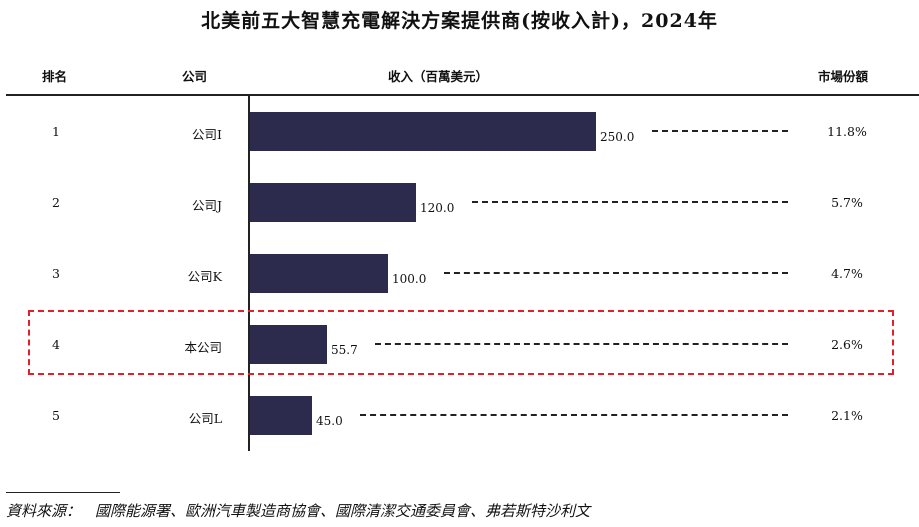 Image resolution: width=919 pixels, height=527 pixels. Describe the element at coordinates (195, 76) in the screenshot. I see `header-company: 公司` at that location.